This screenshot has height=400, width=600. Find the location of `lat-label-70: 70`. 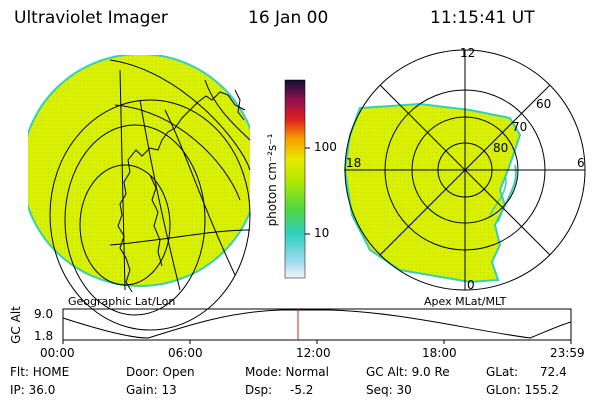

lat-label-70: 70 is located at coordinates (520, 127).